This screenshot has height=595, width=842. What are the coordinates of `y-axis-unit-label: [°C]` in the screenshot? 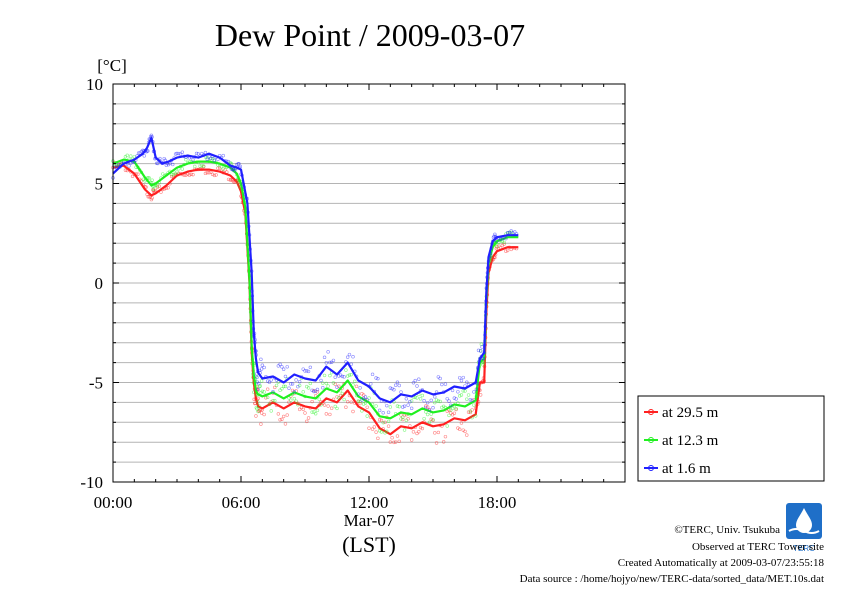 It's located at (111, 65).